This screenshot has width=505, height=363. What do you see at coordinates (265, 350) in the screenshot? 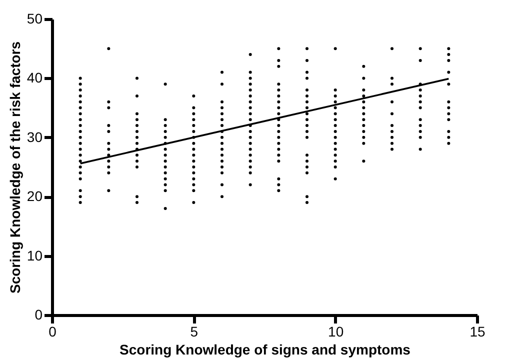
I see `x-axis-title: Scoring Knowledge of signs and symptoms` at bounding box center [265, 350].